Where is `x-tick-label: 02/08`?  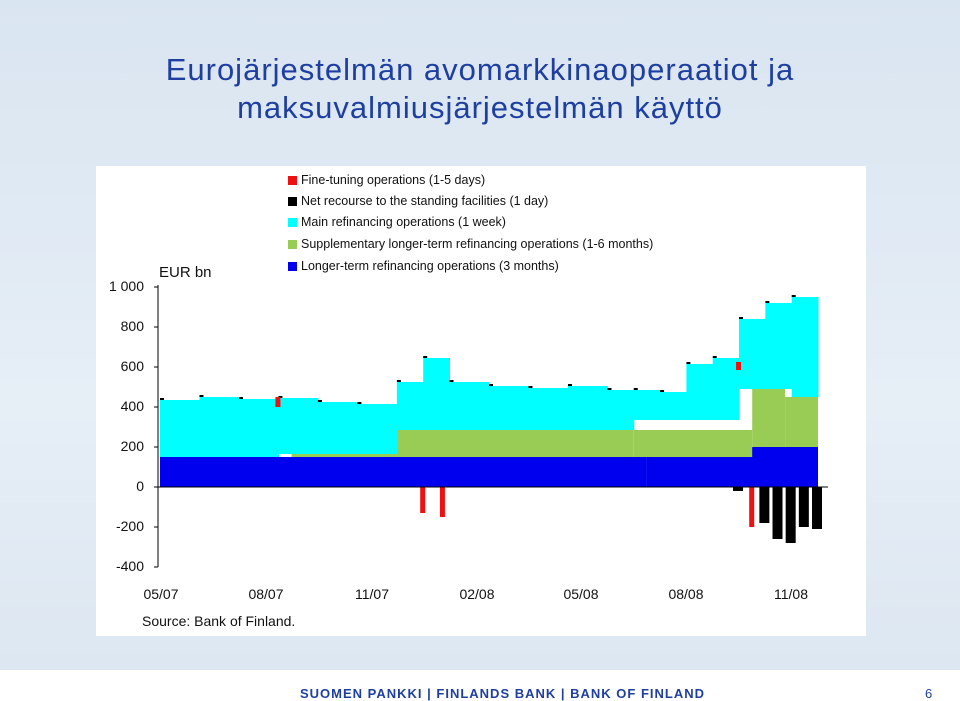 x-tick-label: 02/08 is located at coordinates (477, 594).